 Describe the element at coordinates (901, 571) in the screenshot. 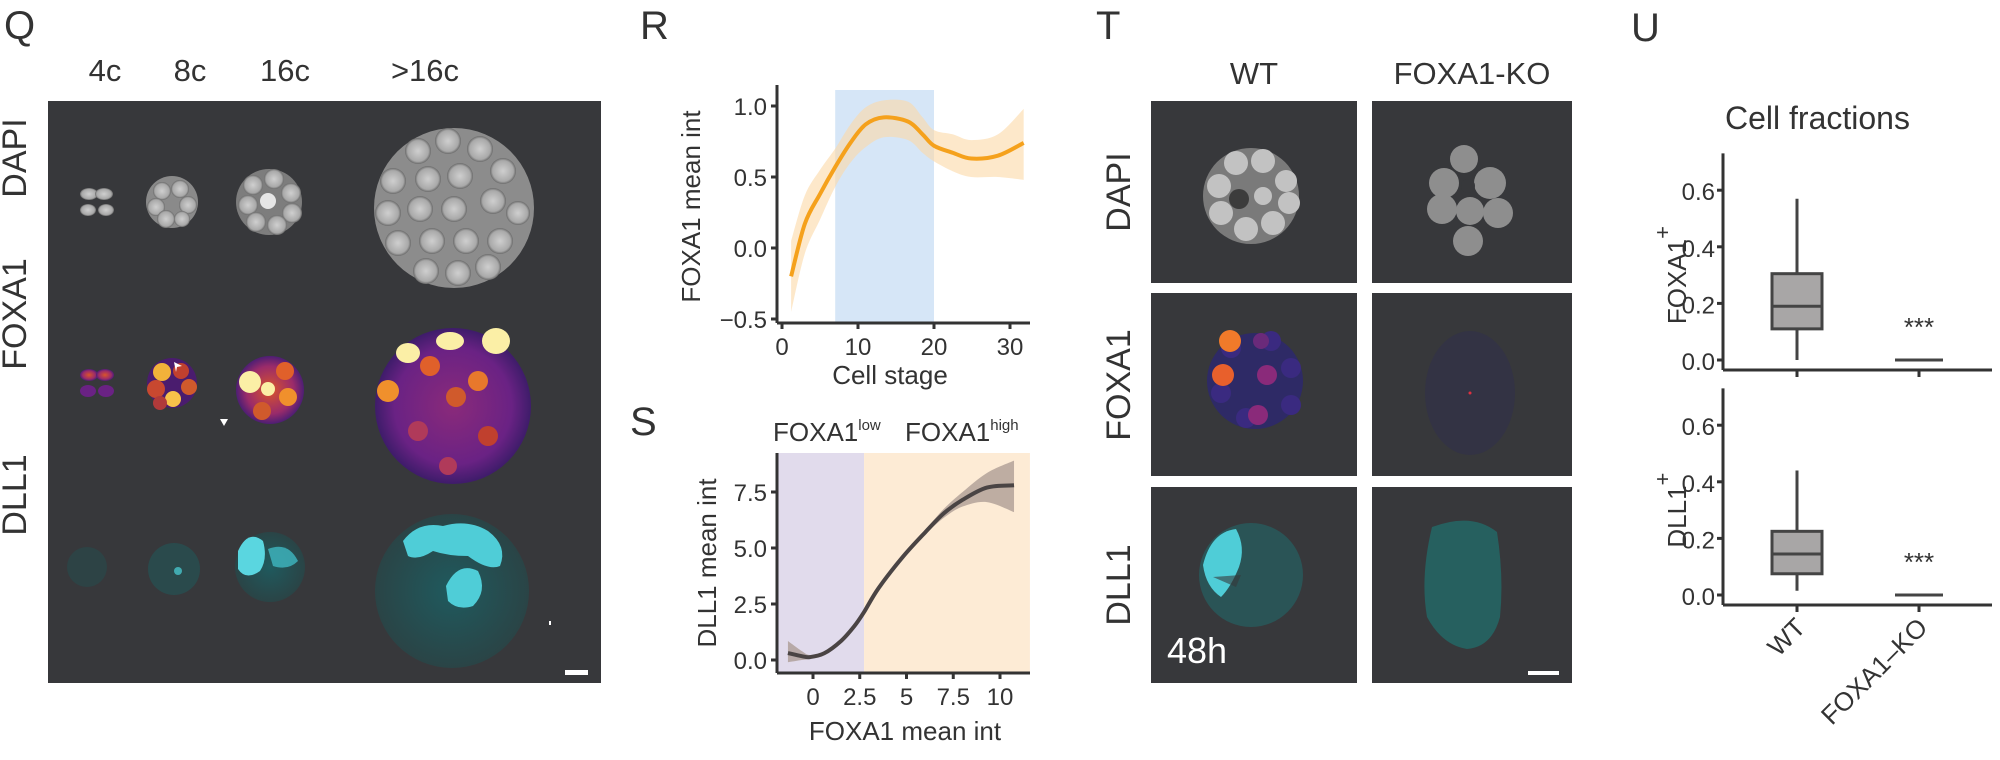

I see `series-line-dll1` at that location.